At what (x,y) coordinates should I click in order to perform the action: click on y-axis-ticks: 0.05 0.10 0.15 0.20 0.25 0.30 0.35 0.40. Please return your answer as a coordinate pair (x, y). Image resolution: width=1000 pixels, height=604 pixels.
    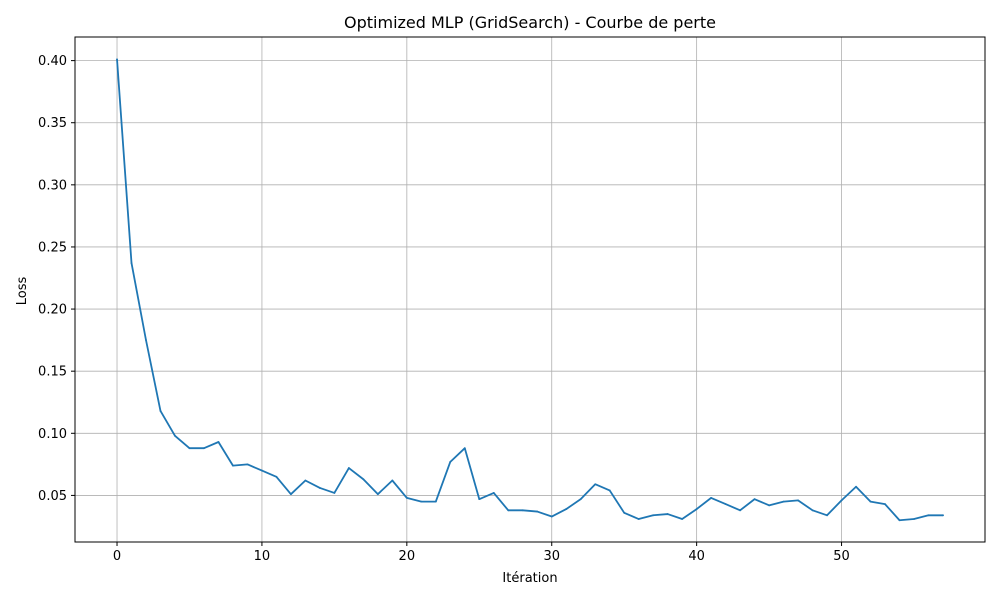
    Looking at the image, I should click on (56, 279).